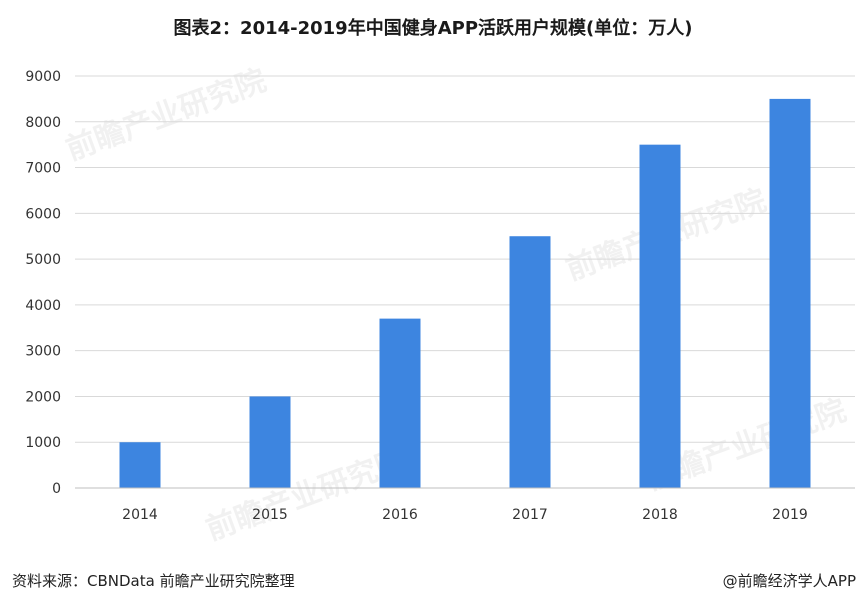  Describe the element at coordinates (660, 316) in the screenshot. I see `bar-2018` at that location.